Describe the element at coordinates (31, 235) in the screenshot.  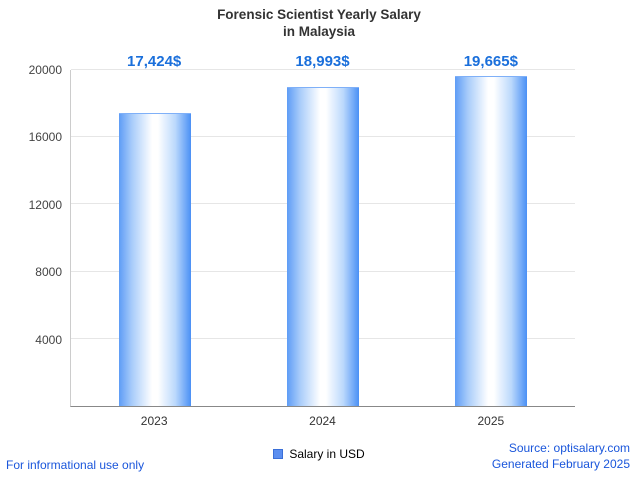
I see `y-axis-labels: 4000 8000 12000 16000 20000` at that location.